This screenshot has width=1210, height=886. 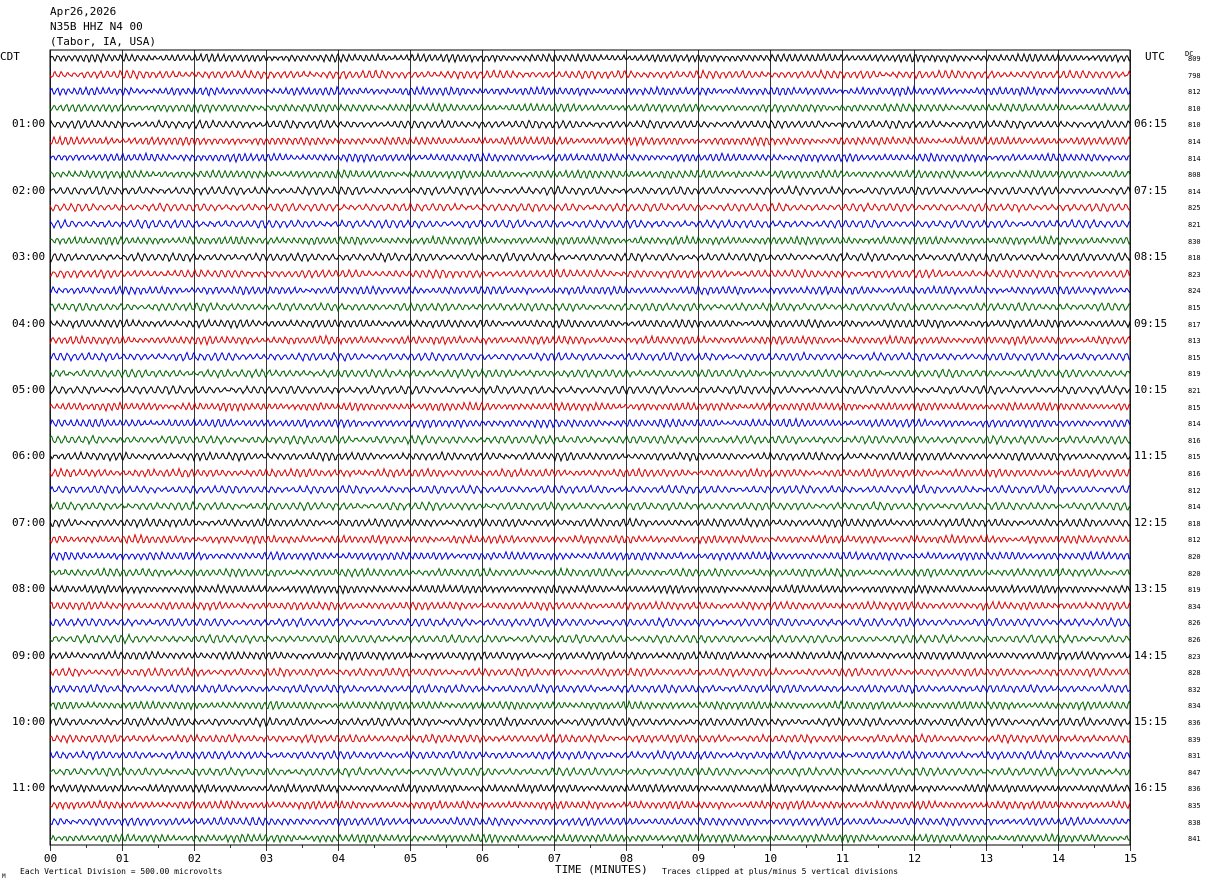 What do you see at coordinates (266, 858) in the screenshot?
I see `x-tick-label: 03` at bounding box center [266, 858].